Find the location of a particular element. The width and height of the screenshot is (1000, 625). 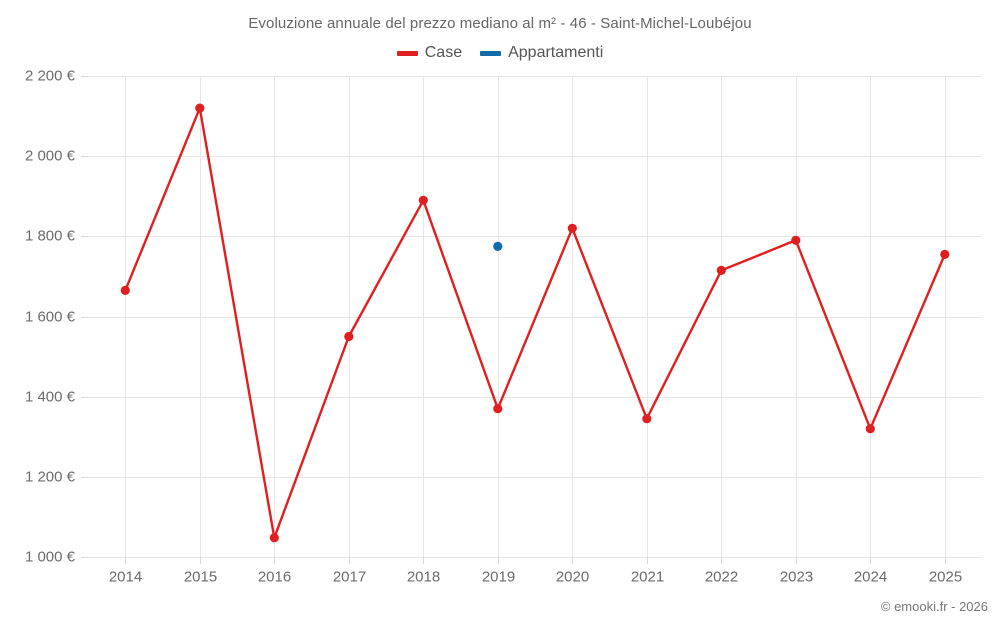

x-axis-label: 2014 is located at coordinates (125, 576).